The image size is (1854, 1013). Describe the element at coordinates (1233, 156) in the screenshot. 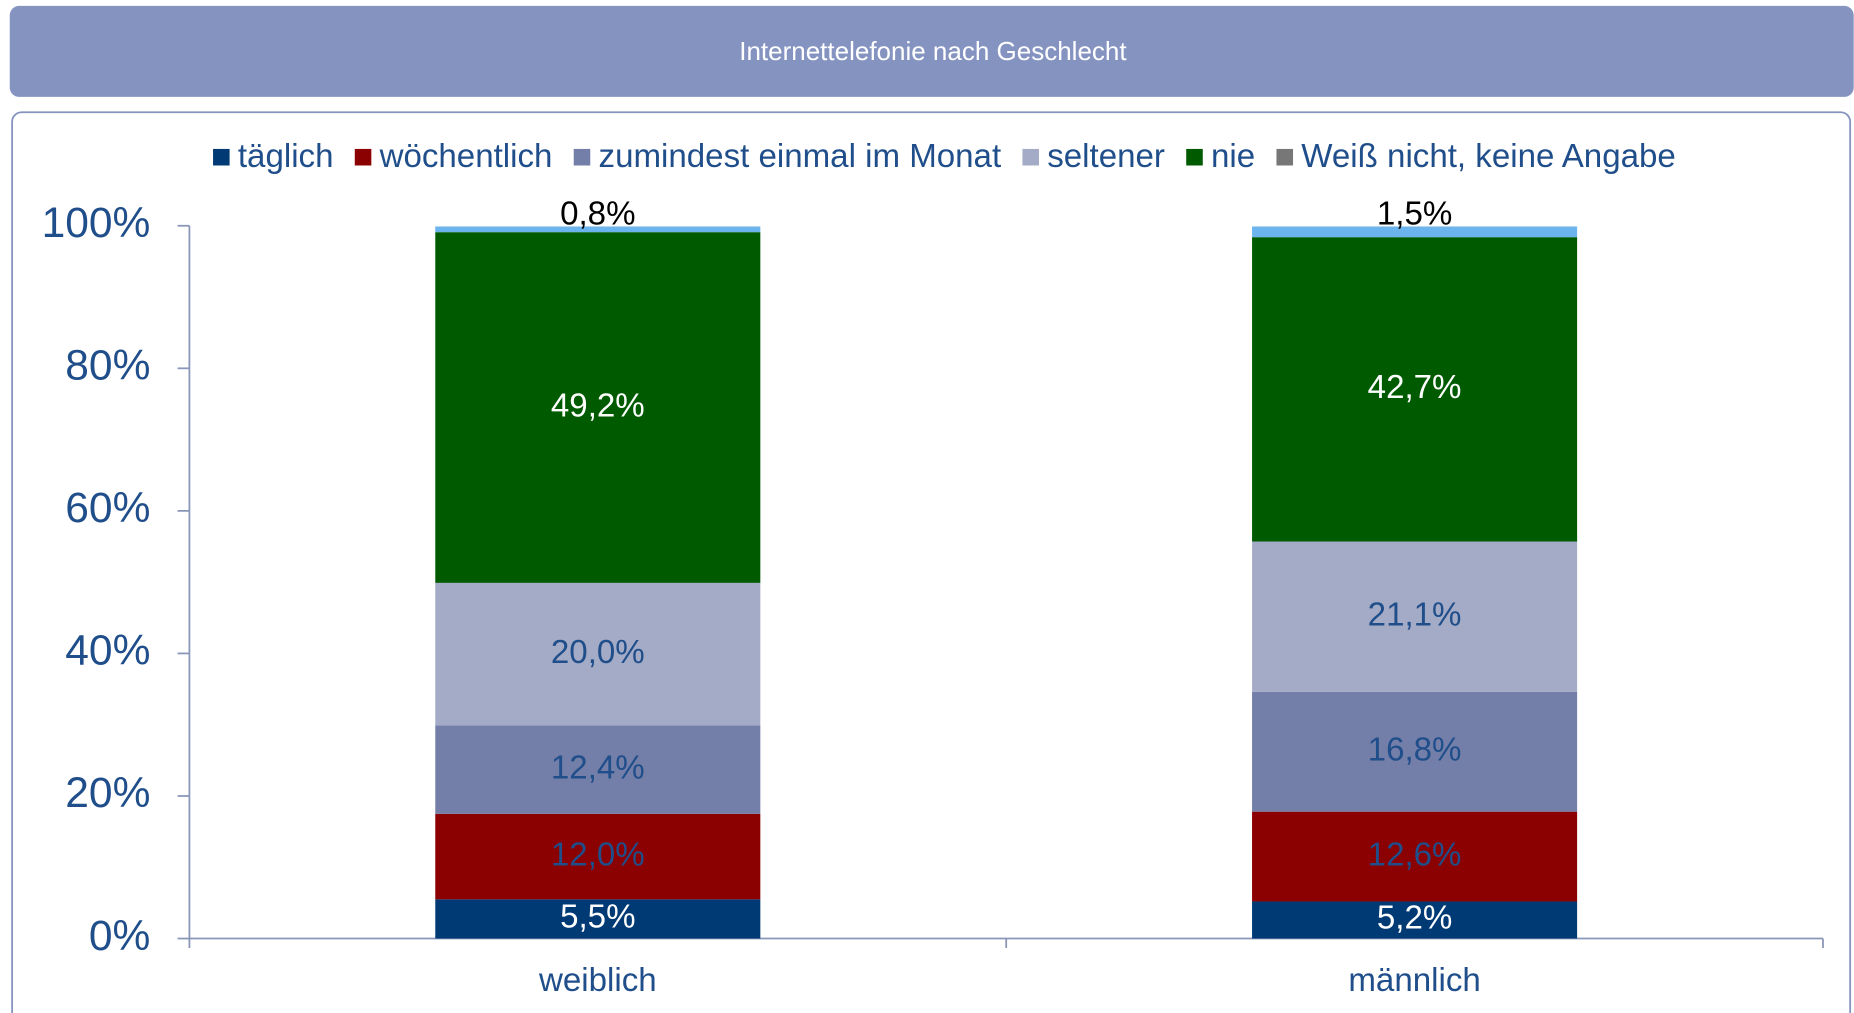

I see `legend-label: nie` at that location.